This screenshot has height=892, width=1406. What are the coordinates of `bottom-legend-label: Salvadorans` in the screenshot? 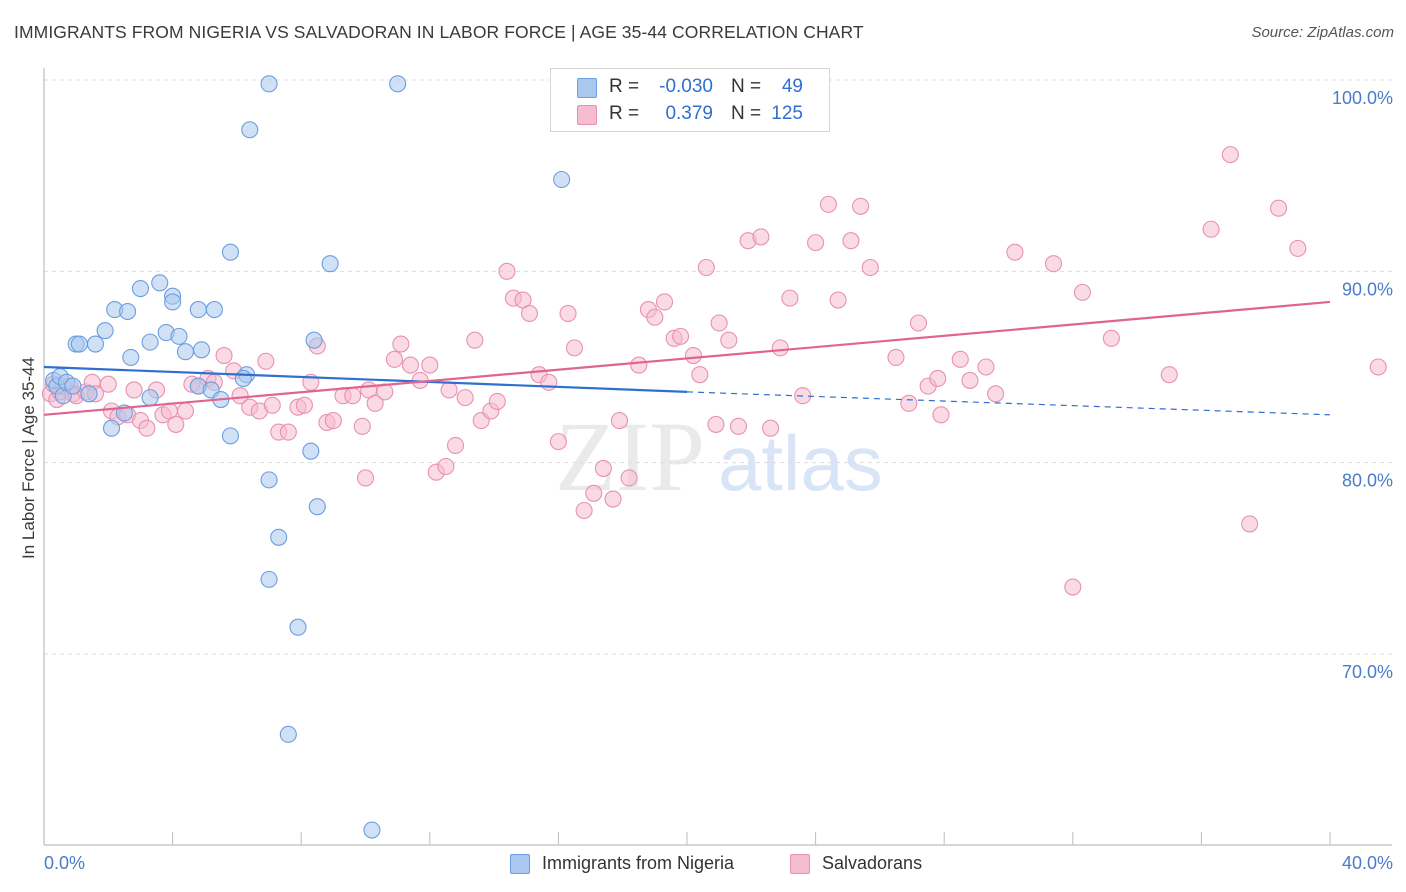 It's located at (872, 863).